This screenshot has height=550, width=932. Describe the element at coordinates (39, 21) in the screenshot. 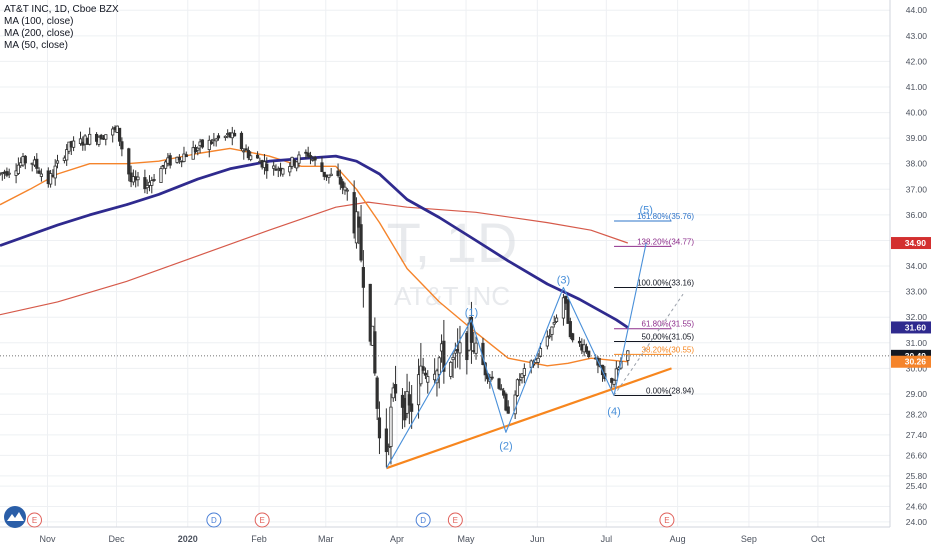

I see `legend-ma100: MA (100, close)` at that location.